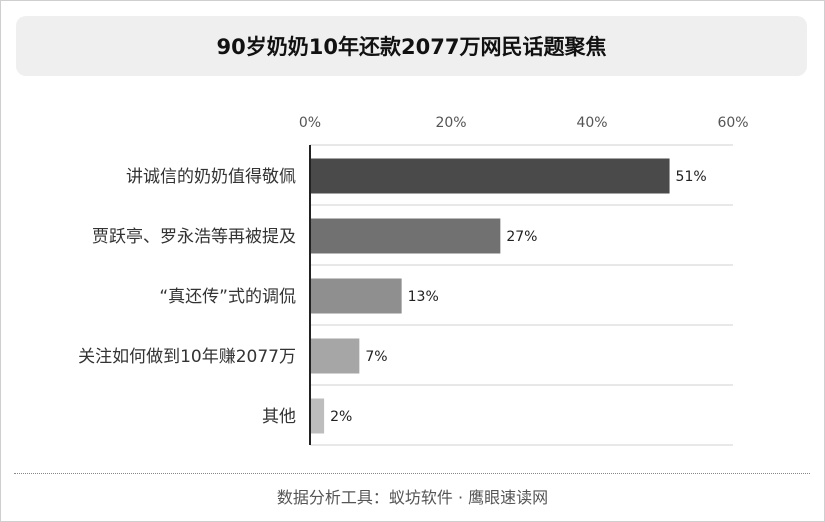 This screenshot has height=522, width=825. What do you see at coordinates (521, 237) in the screenshot?
I see `value-label: 27%` at bounding box center [521, 237].